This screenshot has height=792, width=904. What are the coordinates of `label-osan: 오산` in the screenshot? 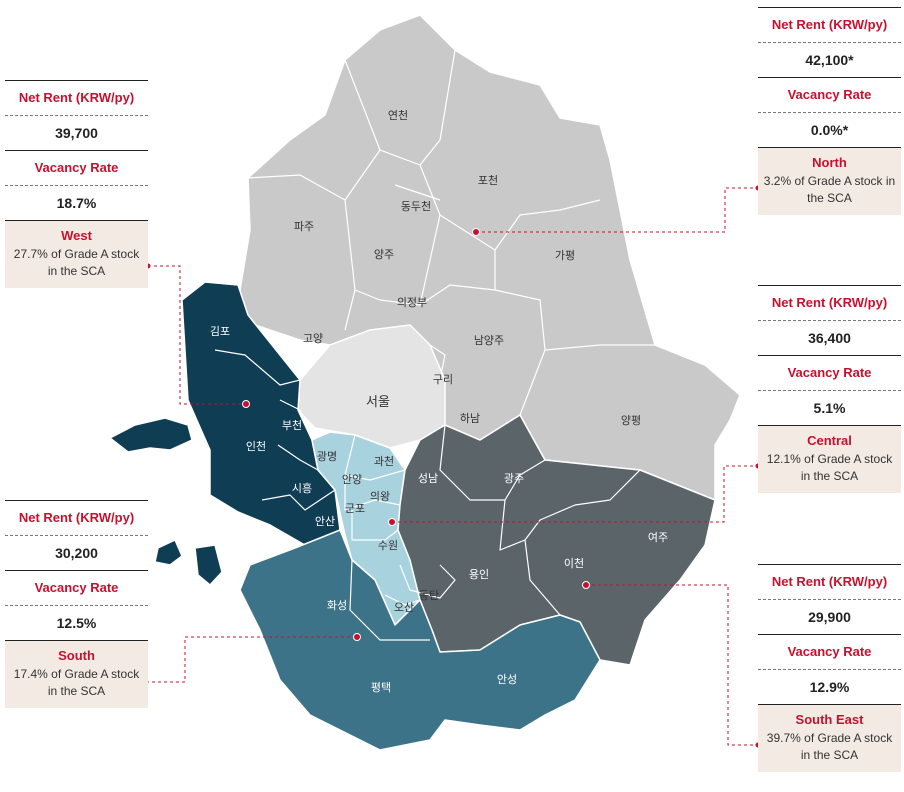 It's located at (404, 607).